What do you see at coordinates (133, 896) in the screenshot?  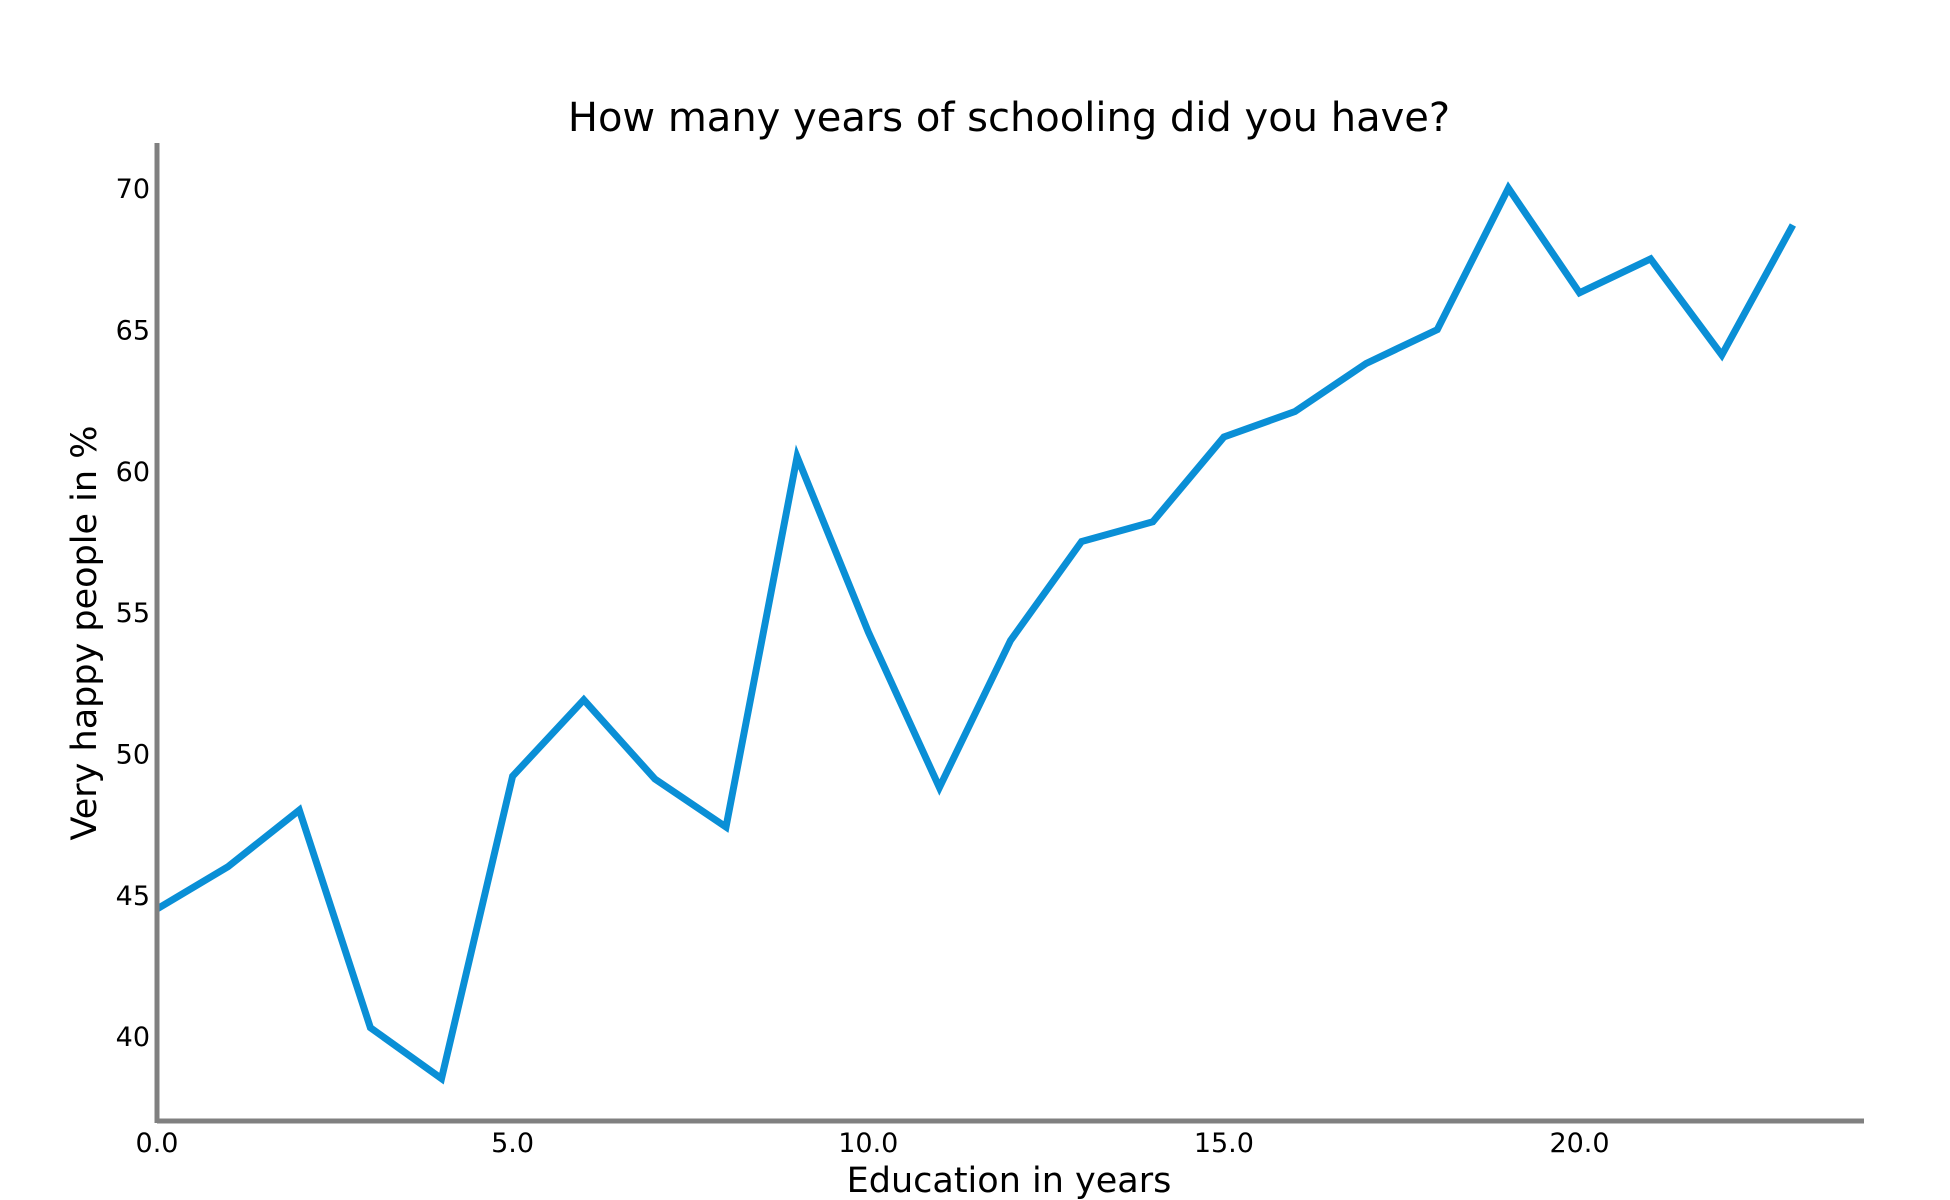 I see `y-tick-label: 45` at bounding box center [133, 896].